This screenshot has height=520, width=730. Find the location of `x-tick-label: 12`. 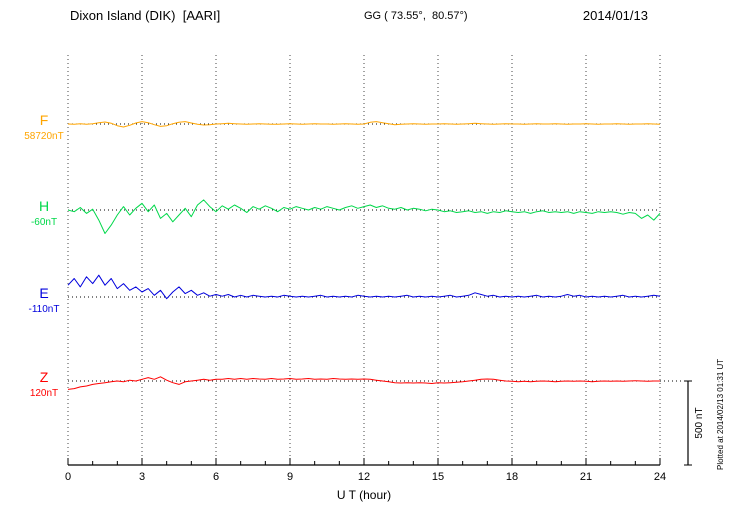

x-tick-label: 12 is located at coordinates (364, 477).